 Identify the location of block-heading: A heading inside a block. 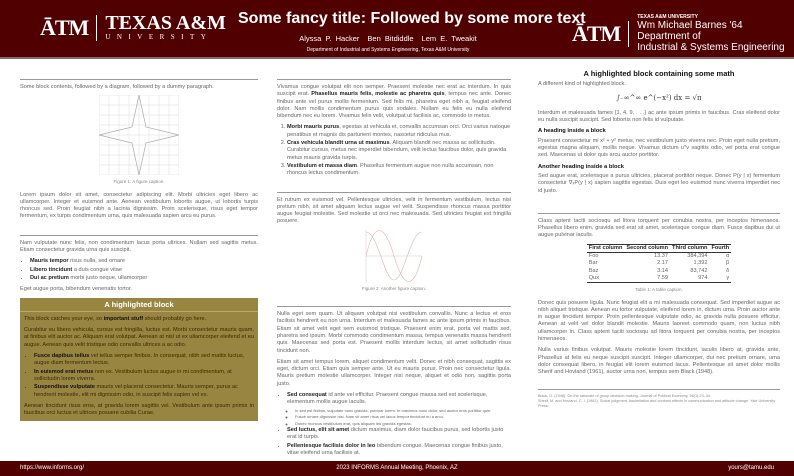
(572, 131).